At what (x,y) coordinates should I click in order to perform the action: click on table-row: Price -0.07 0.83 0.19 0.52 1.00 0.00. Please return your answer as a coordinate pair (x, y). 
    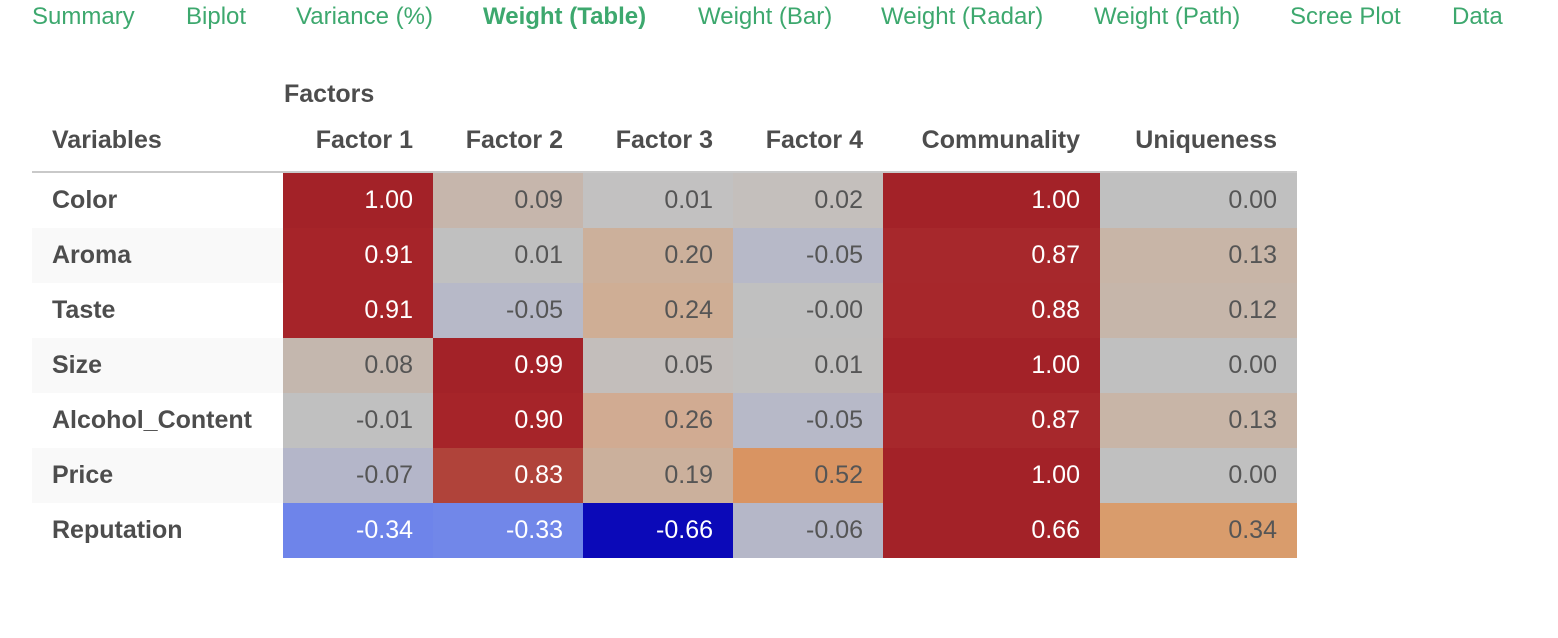
    Looking at the image, I should click on (664, 475).